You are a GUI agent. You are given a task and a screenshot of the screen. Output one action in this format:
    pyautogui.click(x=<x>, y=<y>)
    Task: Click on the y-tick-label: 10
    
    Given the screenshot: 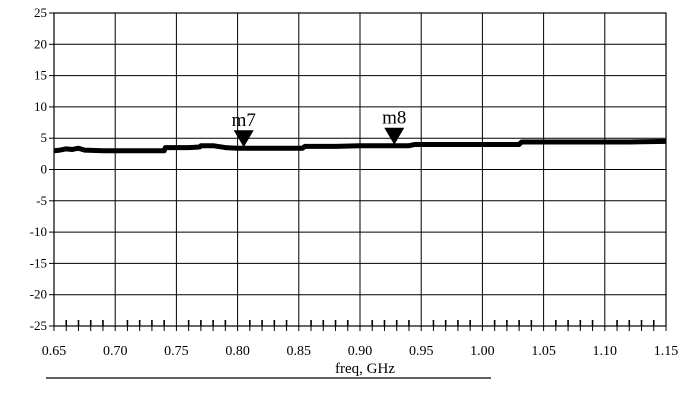 What is the action you would take?
    pyautogui.click(x=40, y=106)
    